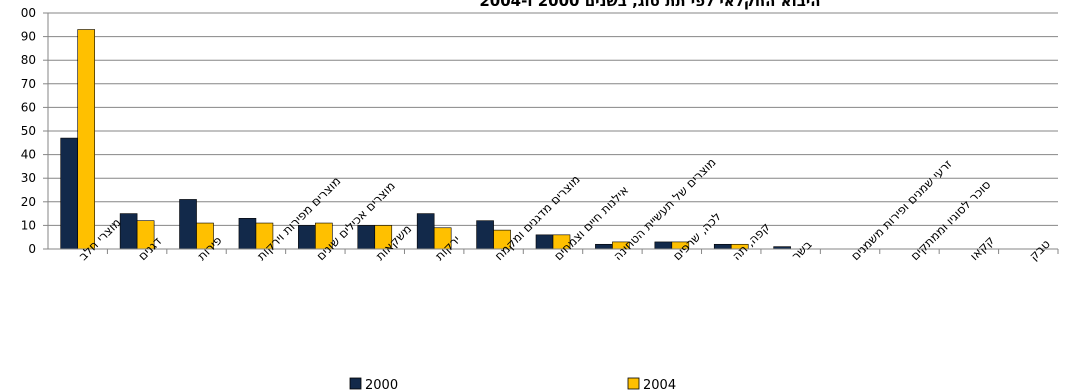 This screenshot has width=1081, height=391. I want to click on y-tick-label: 90, so click(28, 37).